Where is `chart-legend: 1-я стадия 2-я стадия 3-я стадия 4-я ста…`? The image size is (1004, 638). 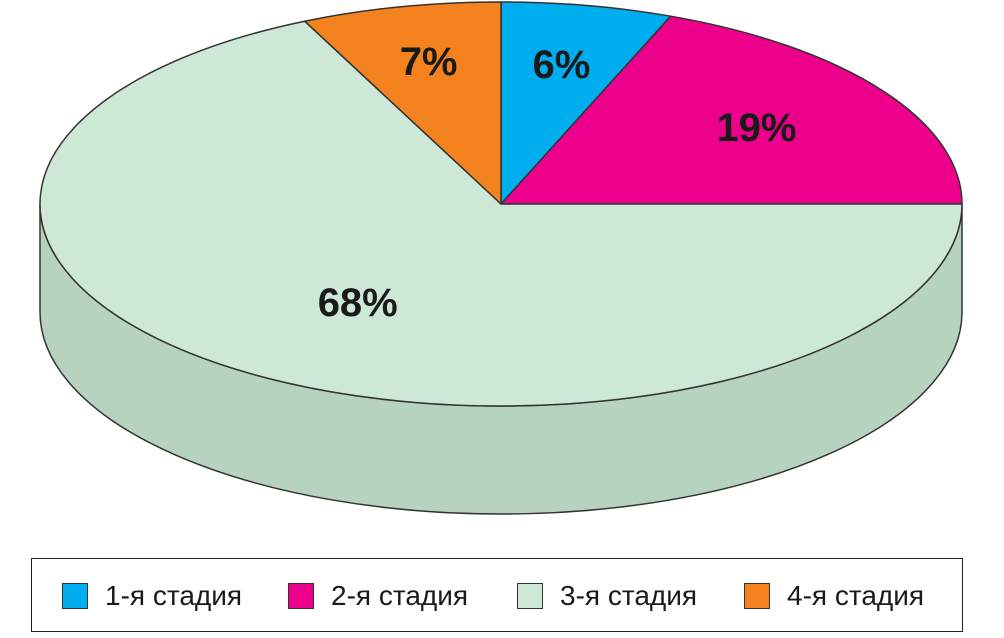 chart-legend: 1-я стадия 2-я стадия 3-я стадия 4-я ста… is located at coordinates (497, 595).